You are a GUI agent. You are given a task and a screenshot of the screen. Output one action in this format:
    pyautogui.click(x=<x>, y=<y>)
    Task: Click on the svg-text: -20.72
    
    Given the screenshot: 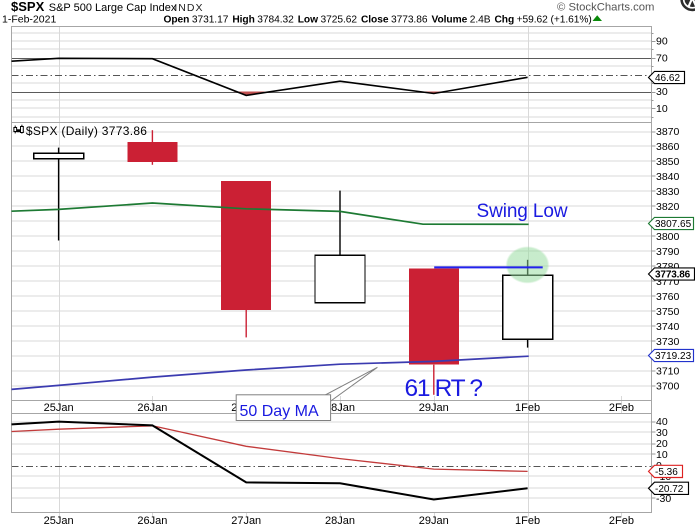 What is the action you would take?
    pyautogui.click(x=669, y=489)
    